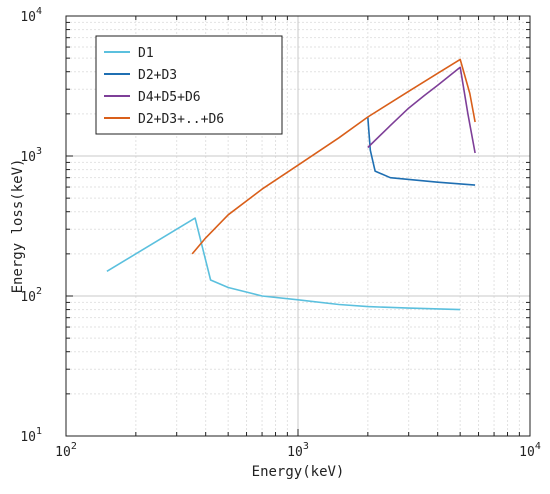 The width and height of the screenshot is (550, 494). What do you see at coordinates (306, 446) in the screenshot?
I see `x-tick-exponent: 3` at bounding box center [306, 446].